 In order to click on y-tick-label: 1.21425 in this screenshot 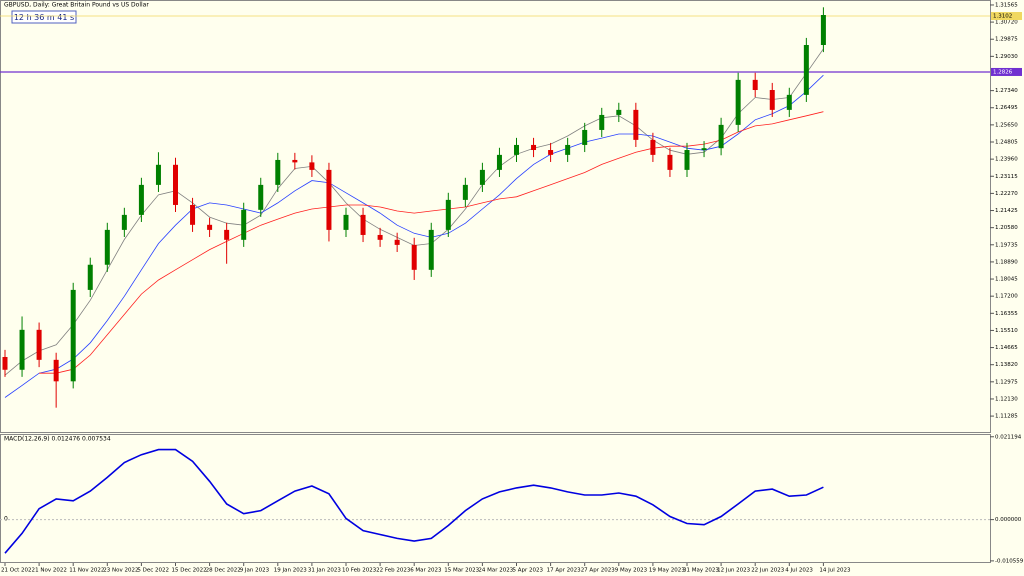, I will do `click(1006, 211)`.